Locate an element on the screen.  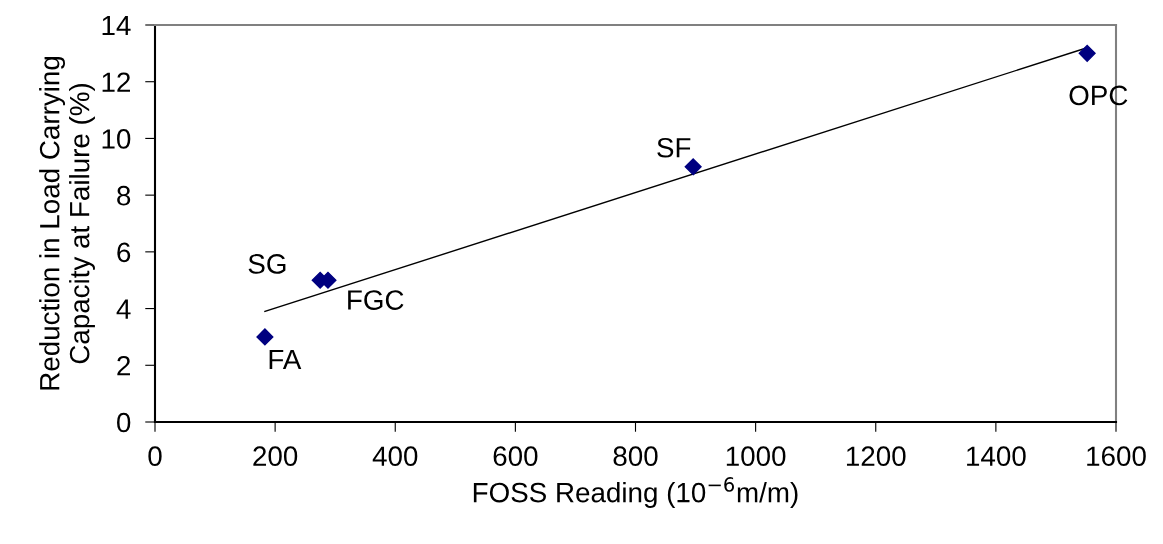
y-tick-label: 8 is located at coordinates (124, 195).